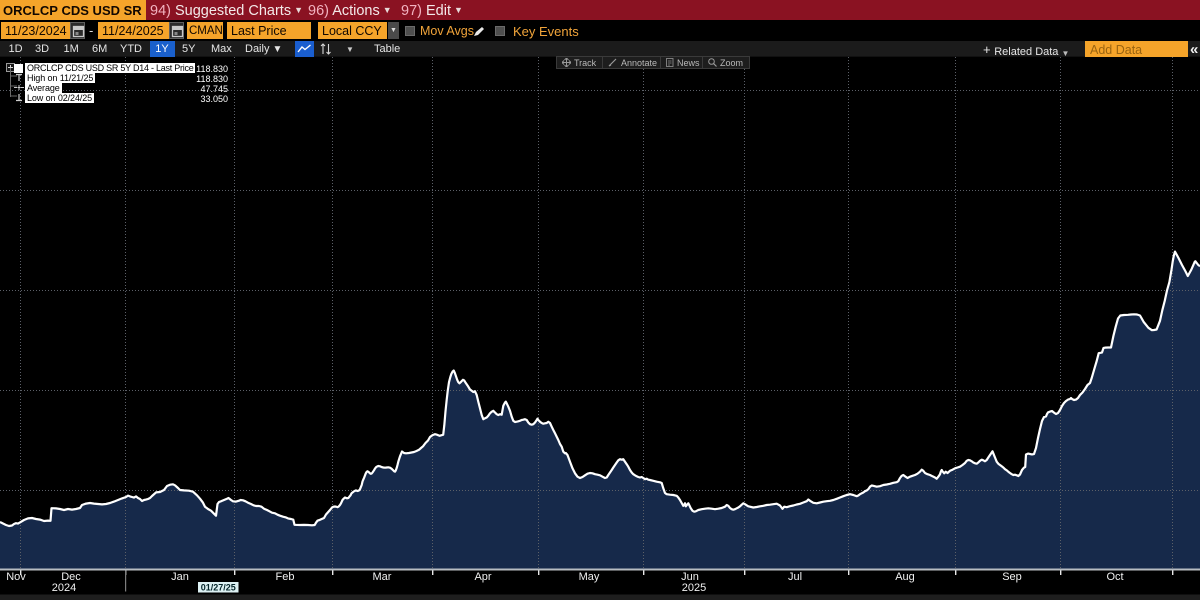 The width and height of the screenshot is (1200, 600). I want to click on svg-text: May, so click(589, 577).